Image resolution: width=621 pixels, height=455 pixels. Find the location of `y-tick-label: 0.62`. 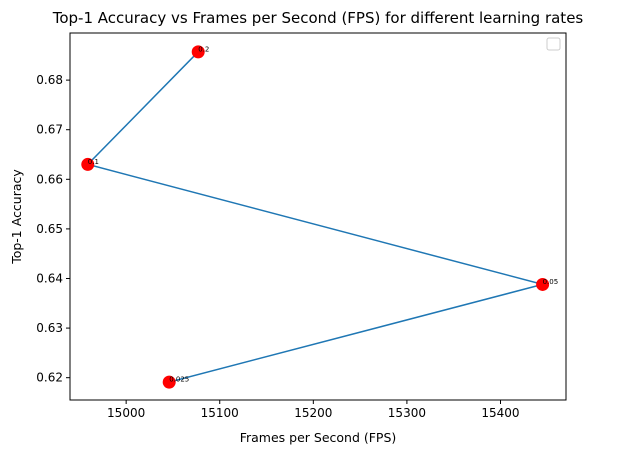

y-tick-label: 0.62 is located at coordinates (49, 378).